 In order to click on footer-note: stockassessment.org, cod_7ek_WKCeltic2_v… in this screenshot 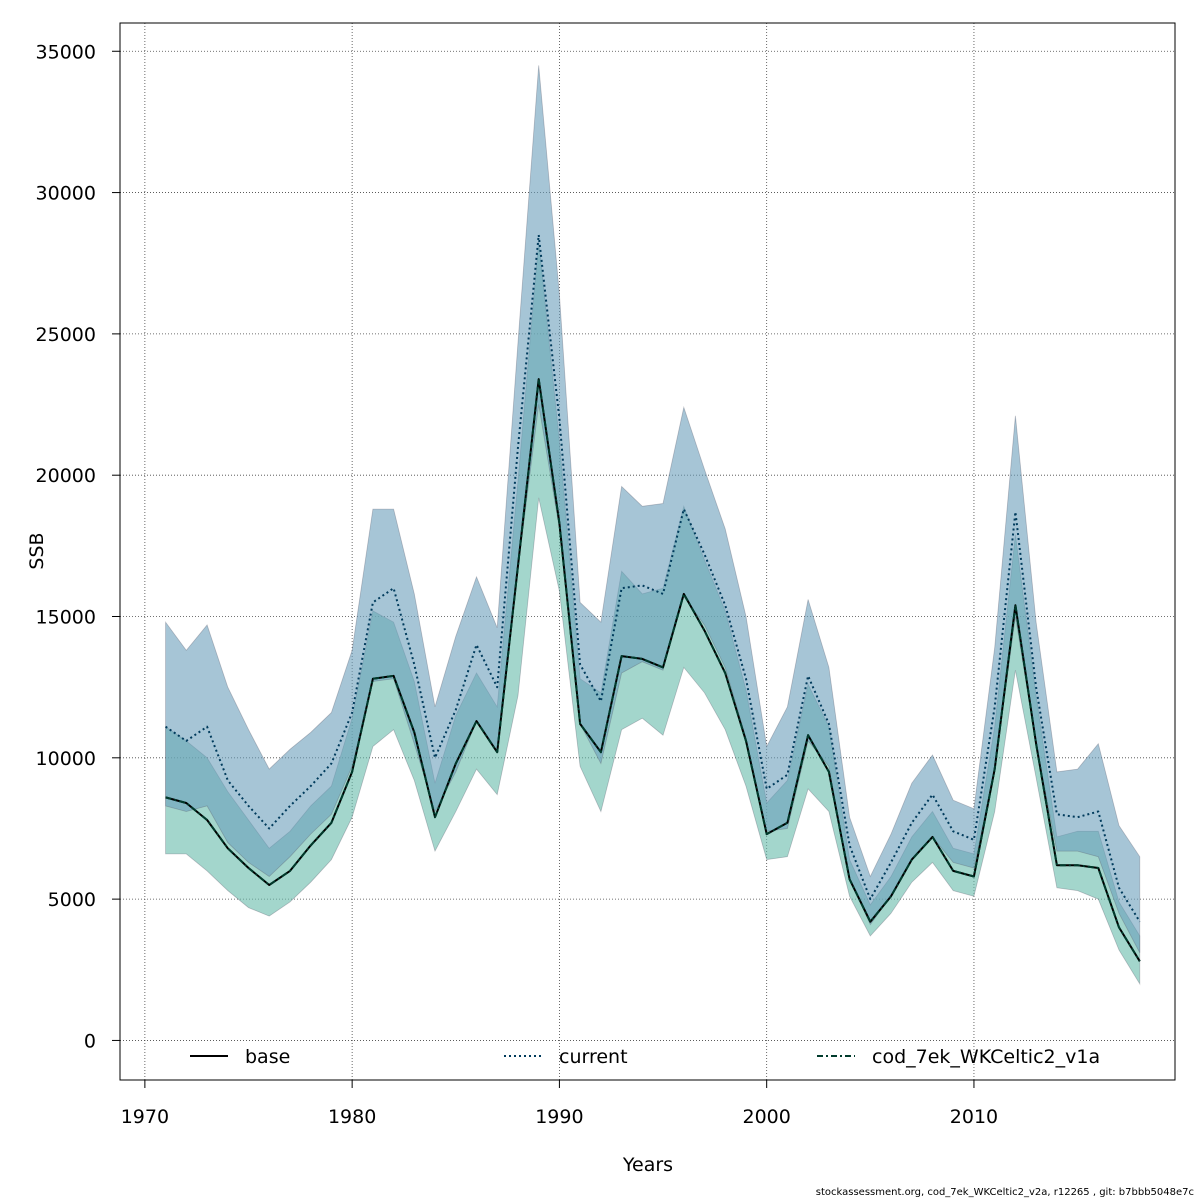, I will do `click(1004, 1192)`.